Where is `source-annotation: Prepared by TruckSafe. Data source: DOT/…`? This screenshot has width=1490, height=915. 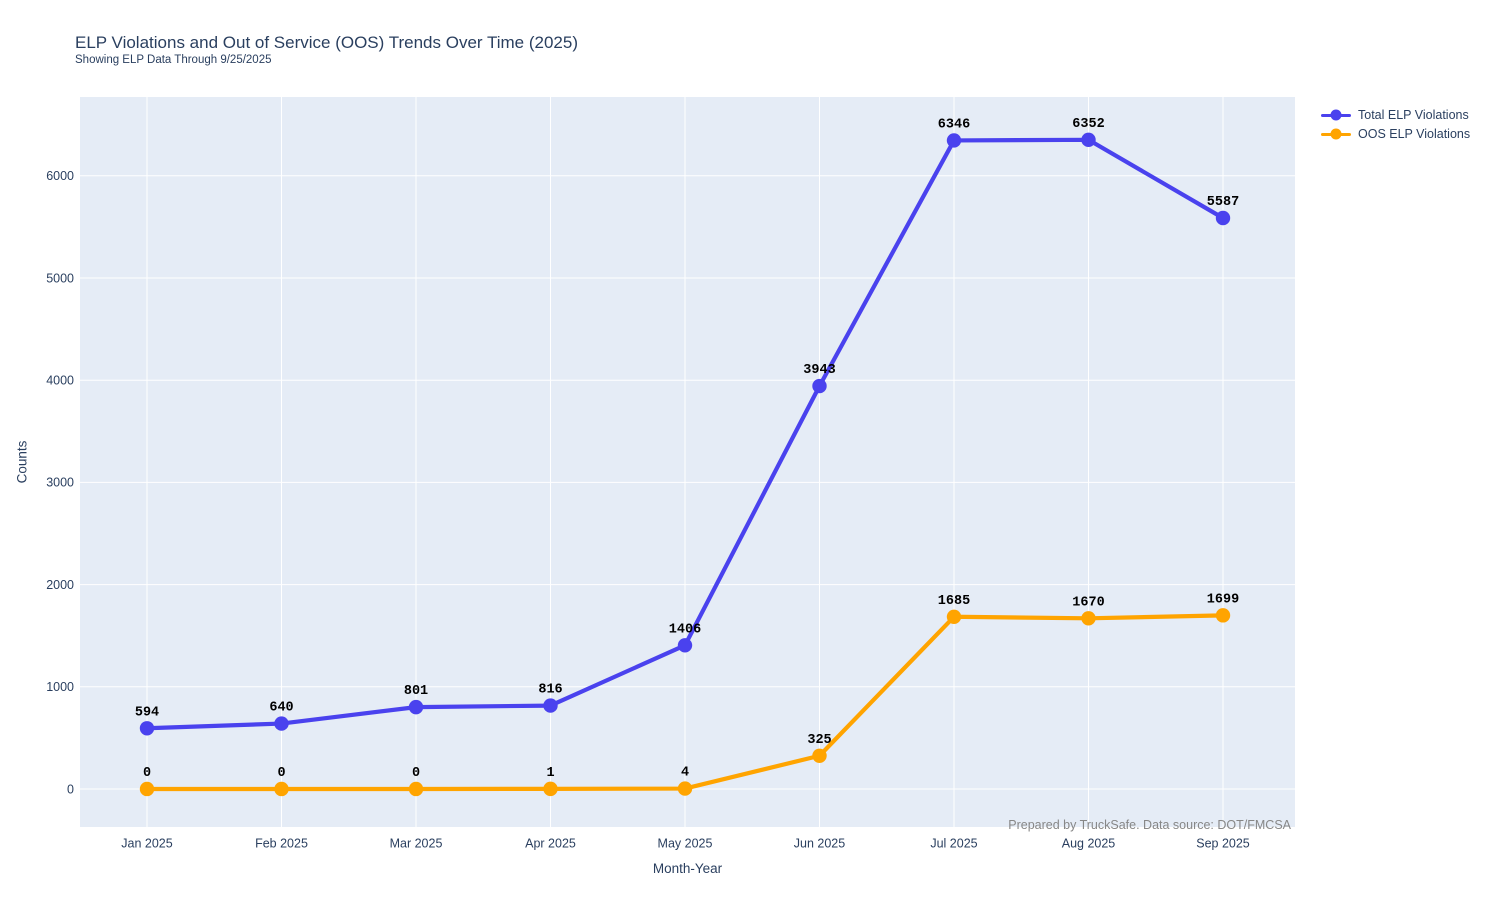 source-annotation: Prepared by TruckSafe. Data source: DOT/… is located at coordinates (1149, 825).